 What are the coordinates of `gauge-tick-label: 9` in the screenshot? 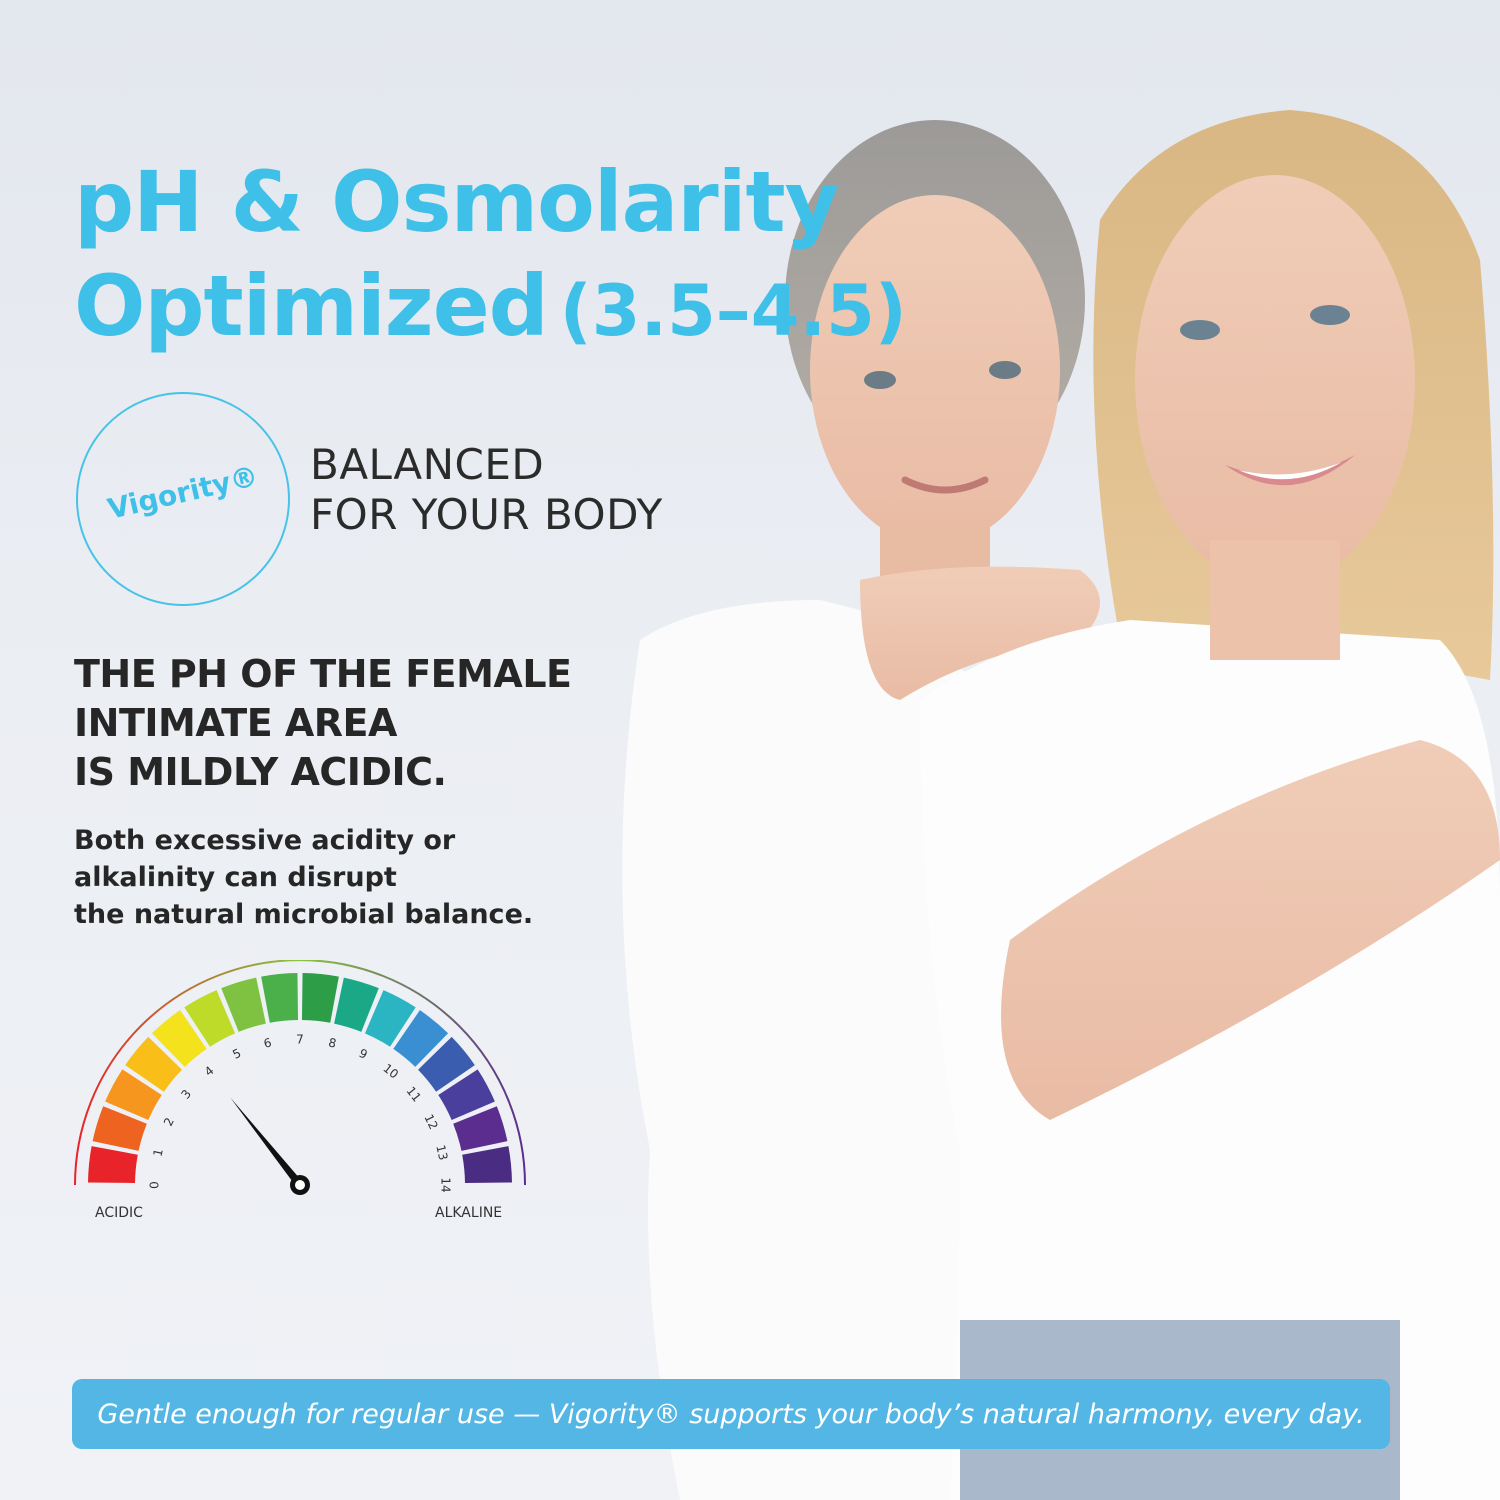 It's located at (363, 1054).